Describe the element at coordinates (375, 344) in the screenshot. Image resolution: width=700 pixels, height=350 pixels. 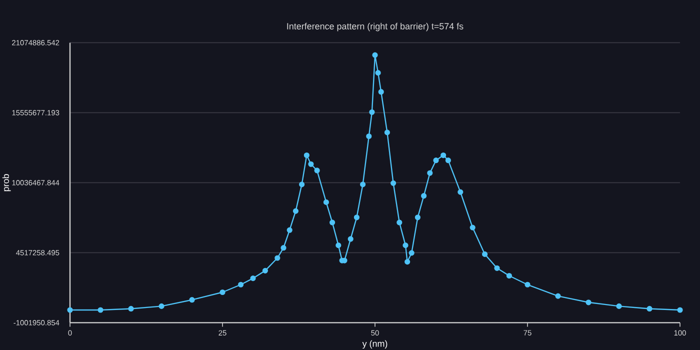
I see `x-axis-title: y (nm)` at that location.